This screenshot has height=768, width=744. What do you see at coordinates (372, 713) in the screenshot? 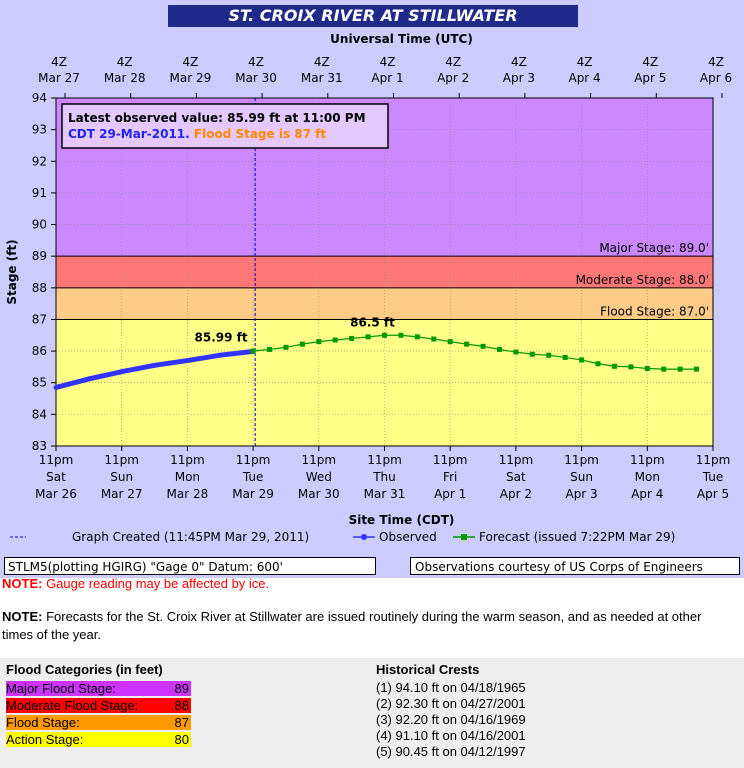
I see `info-panel` at bounding box center [372, 713].